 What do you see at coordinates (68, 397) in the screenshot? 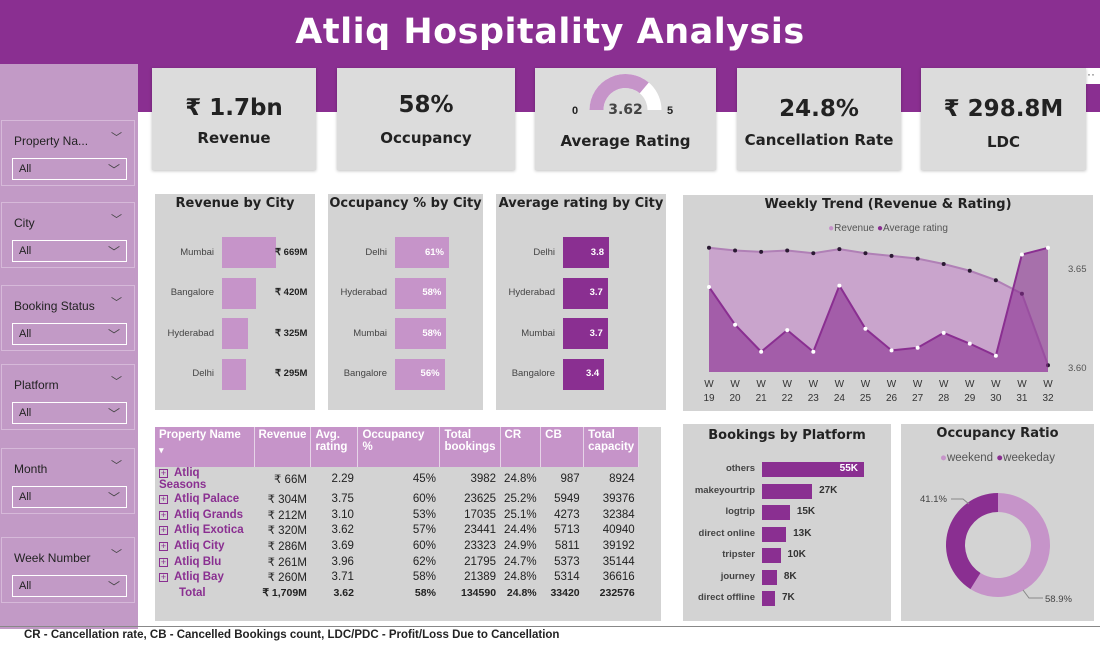
I see `slicer-platform: Platform ﹀ All ﹀` at bounding box center [68, 397].